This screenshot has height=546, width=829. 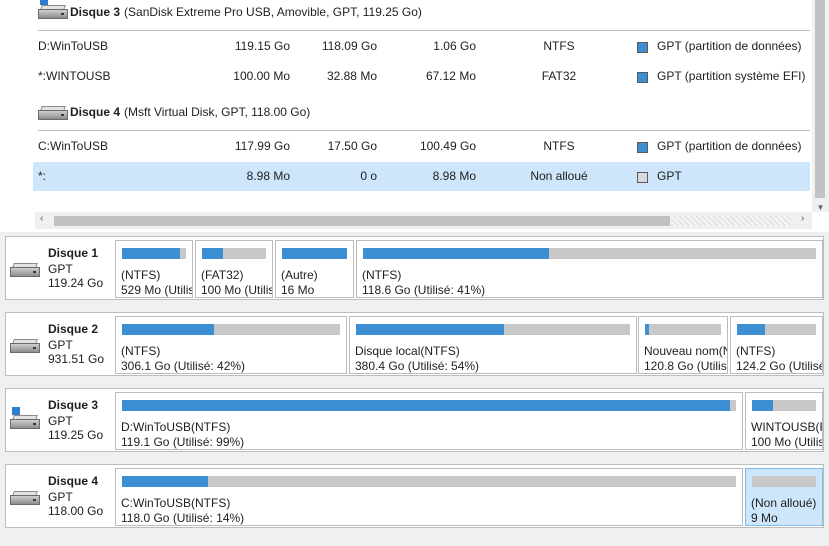 What do you see at coordinates (231, 345) in the screenshot?
I see `partition-block: (NTFS) 306.1 Go (Utilisé: 42%)` at bounding box center [231, 345].